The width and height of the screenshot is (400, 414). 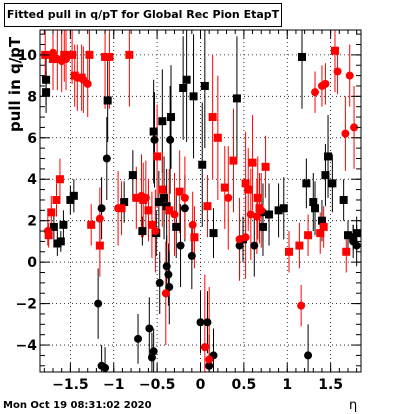 What do you see at coordinates (201, 385) in the screenshot?
I see `x-tick-label: 0` at bounding box center [201, 385].